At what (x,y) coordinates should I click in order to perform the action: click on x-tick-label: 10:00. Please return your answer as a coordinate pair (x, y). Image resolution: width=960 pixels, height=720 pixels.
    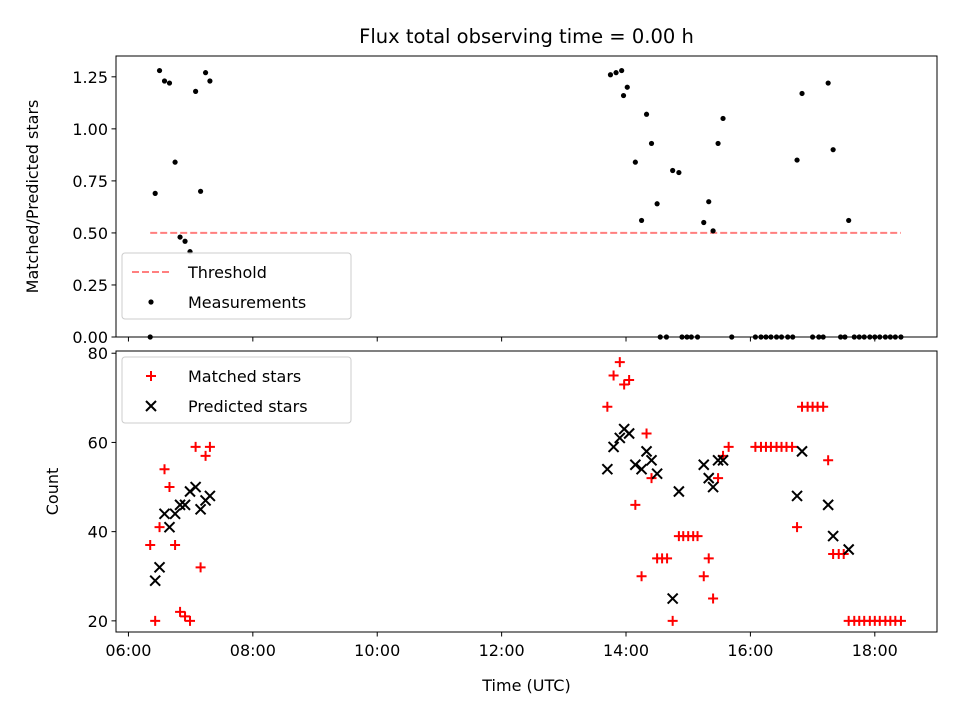
    Looking at the image, I should click on (377, 650).